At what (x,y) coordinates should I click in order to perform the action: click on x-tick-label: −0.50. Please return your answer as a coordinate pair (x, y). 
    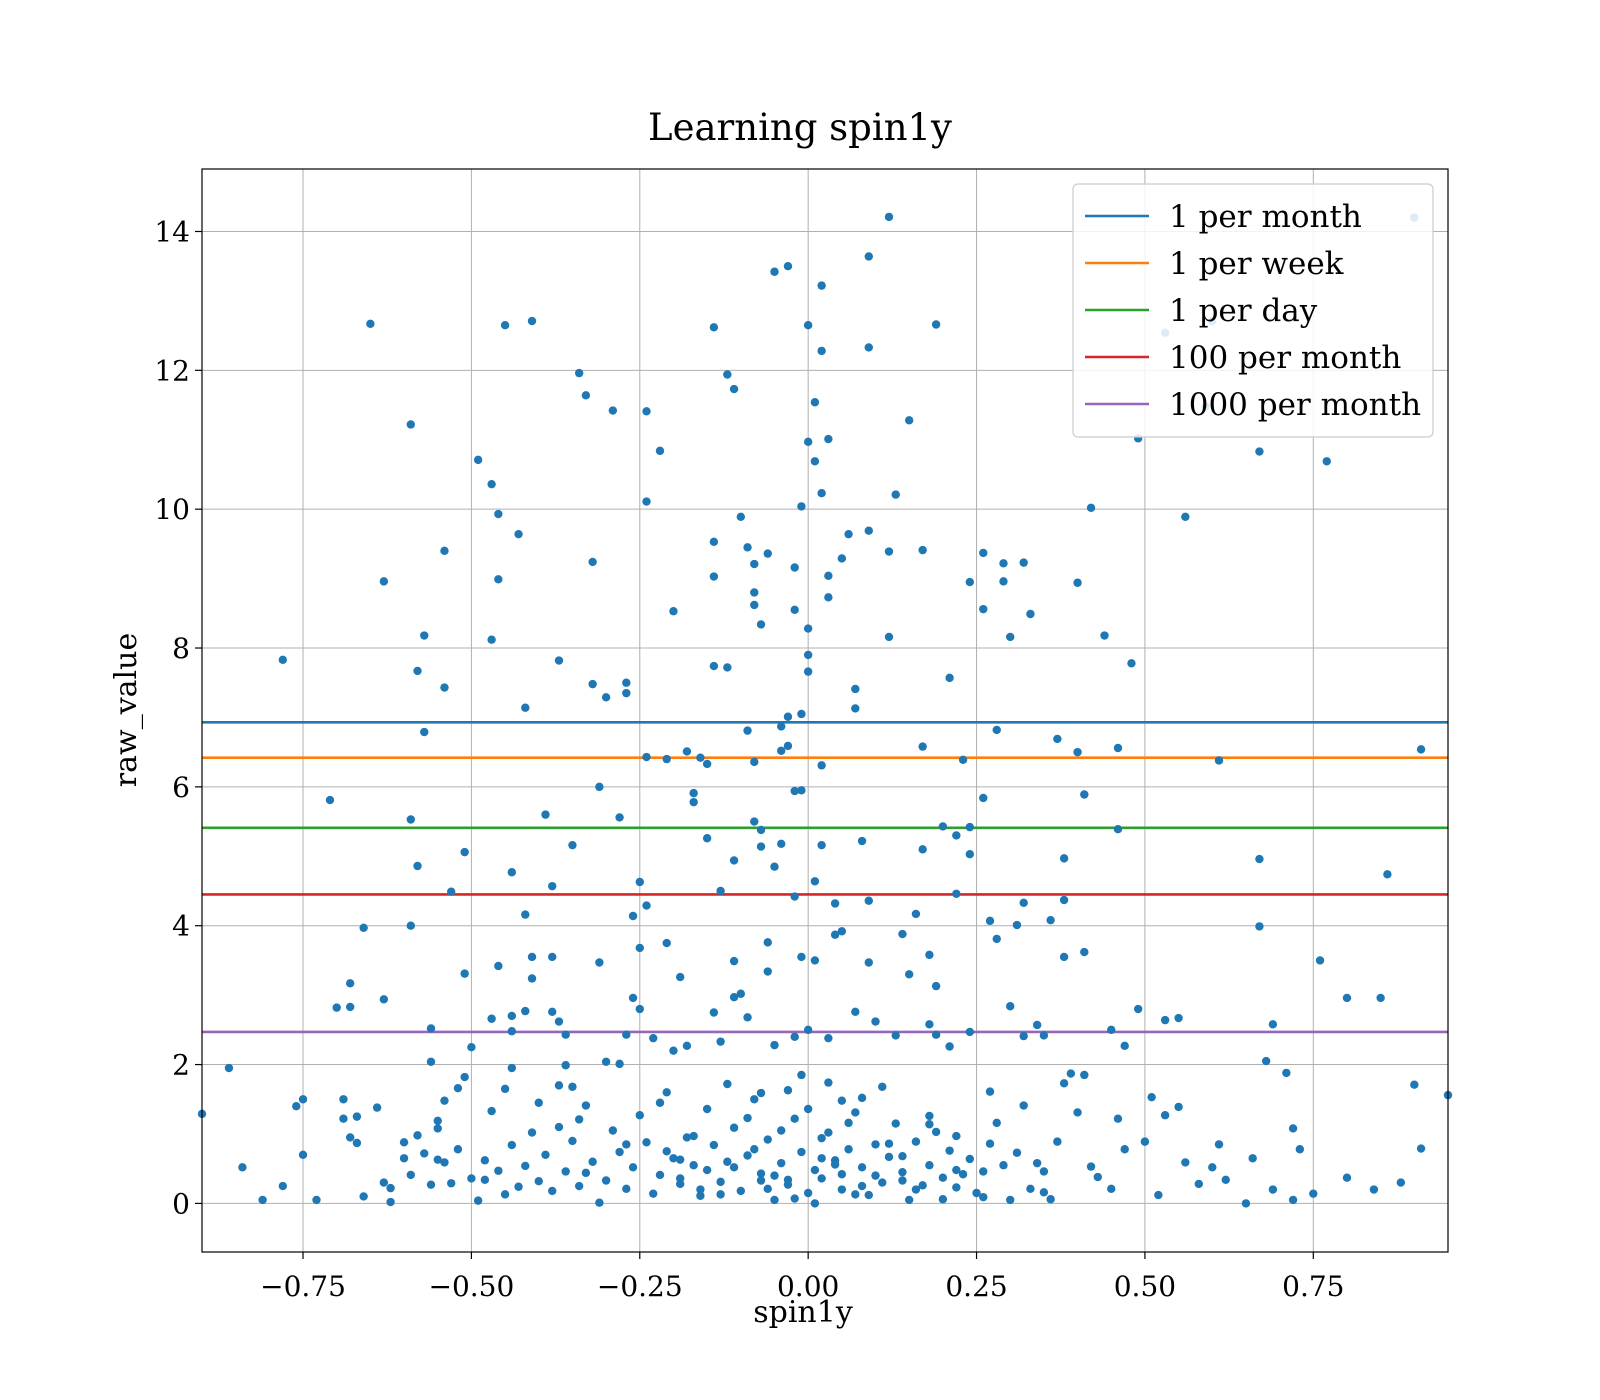
    Looking at the image, I should click on (471, 1286).